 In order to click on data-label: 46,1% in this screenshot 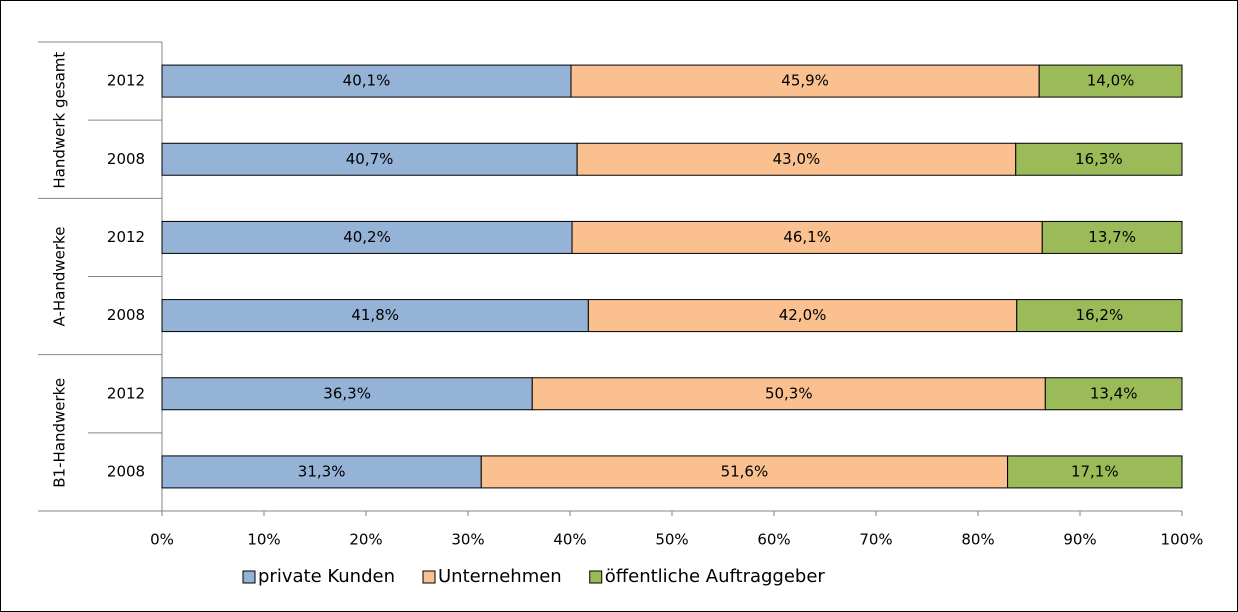, I will do `click(807, 237)`.